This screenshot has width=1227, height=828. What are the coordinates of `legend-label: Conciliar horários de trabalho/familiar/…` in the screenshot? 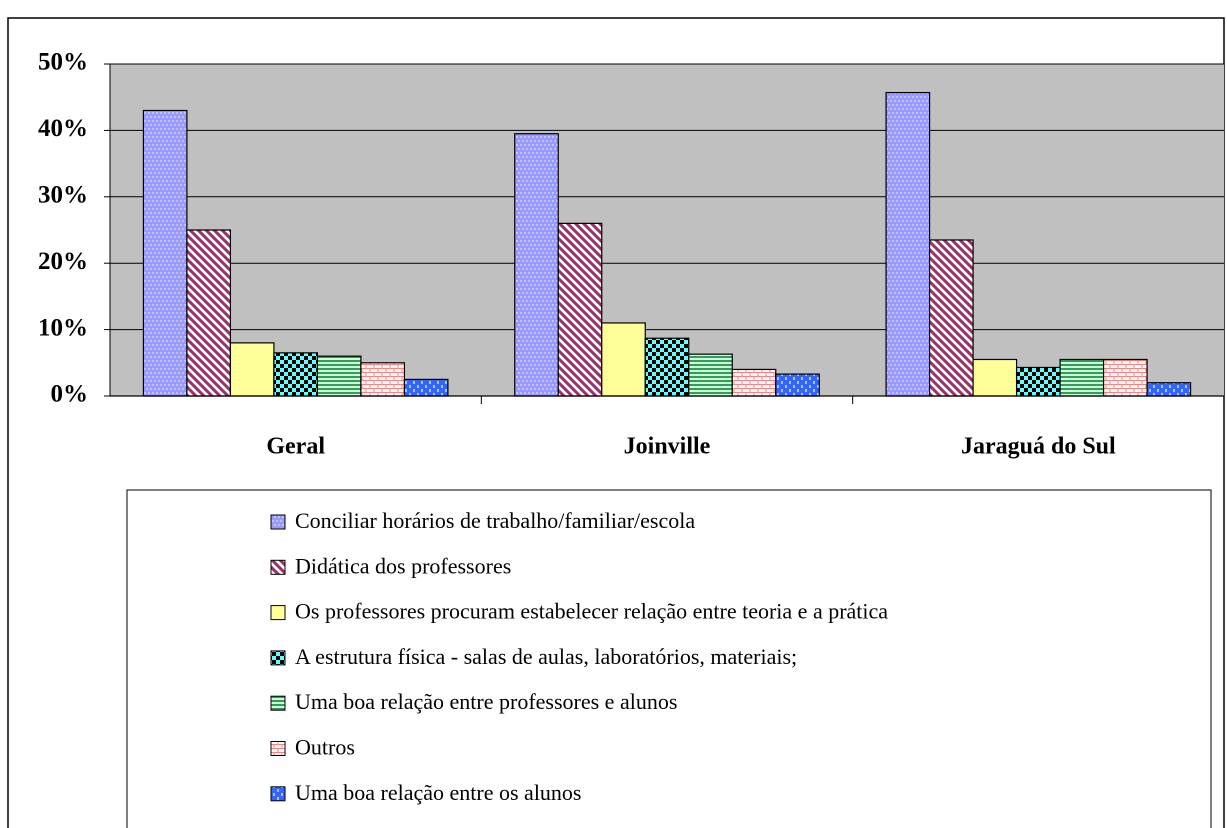 It's located at (495, 520).